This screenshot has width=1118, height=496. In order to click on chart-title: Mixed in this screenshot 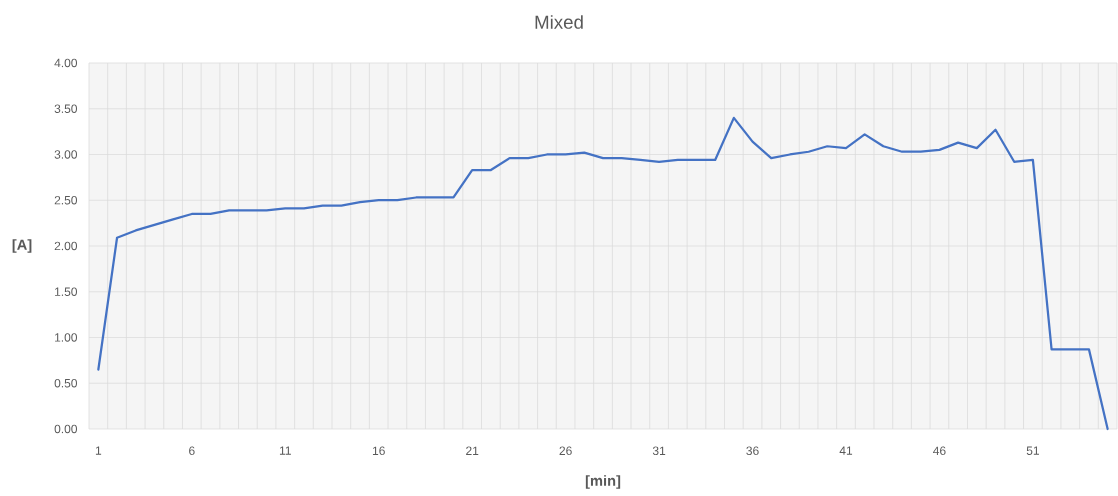, I will do `click(559, 22)`.